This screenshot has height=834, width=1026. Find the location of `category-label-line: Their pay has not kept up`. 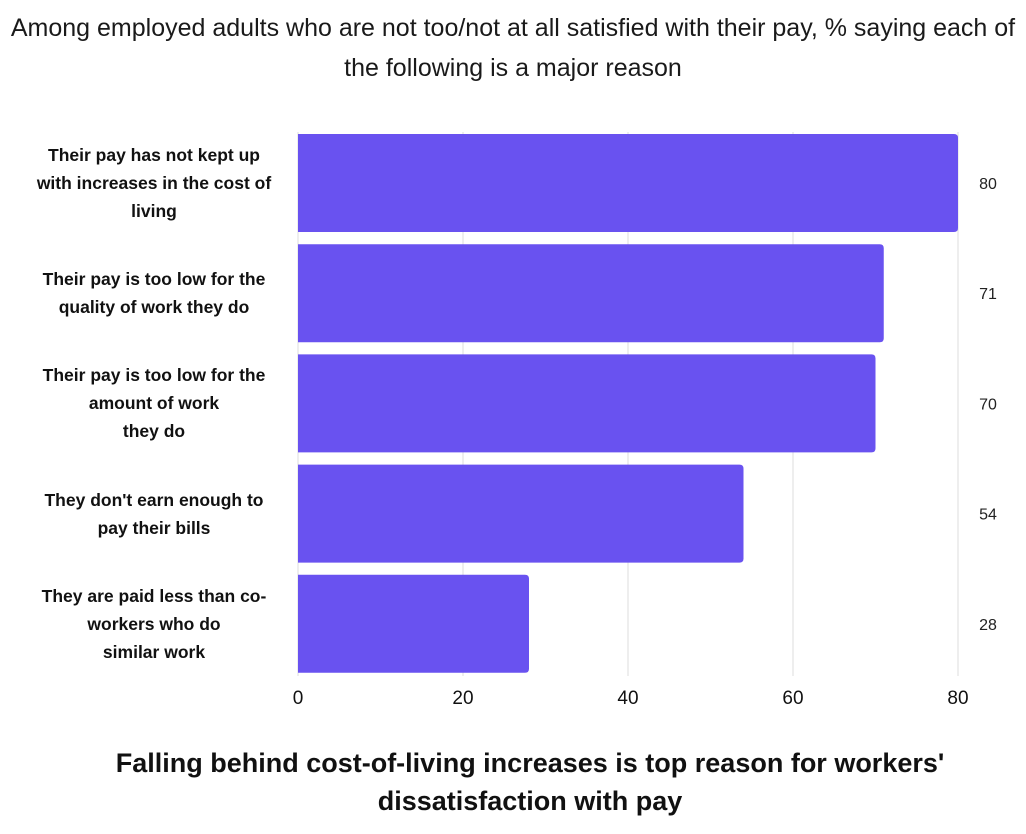

category-label-line: Their pay has not kept up is located at coordinates (154, 155).